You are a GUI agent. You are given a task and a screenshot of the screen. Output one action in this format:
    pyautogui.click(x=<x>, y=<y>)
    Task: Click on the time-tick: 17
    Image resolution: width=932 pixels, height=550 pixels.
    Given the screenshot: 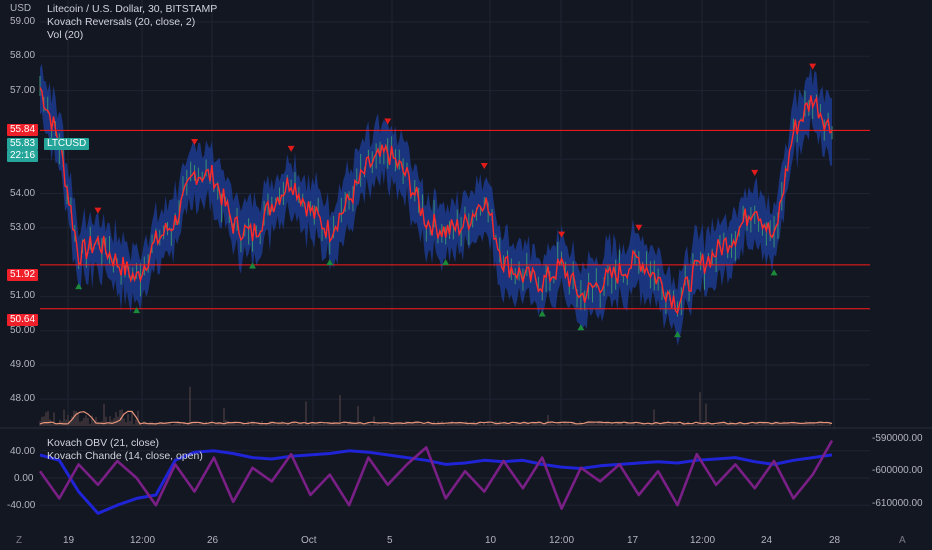 What is the action you would take?
    pyautogui.click(x=633, y=540)
    